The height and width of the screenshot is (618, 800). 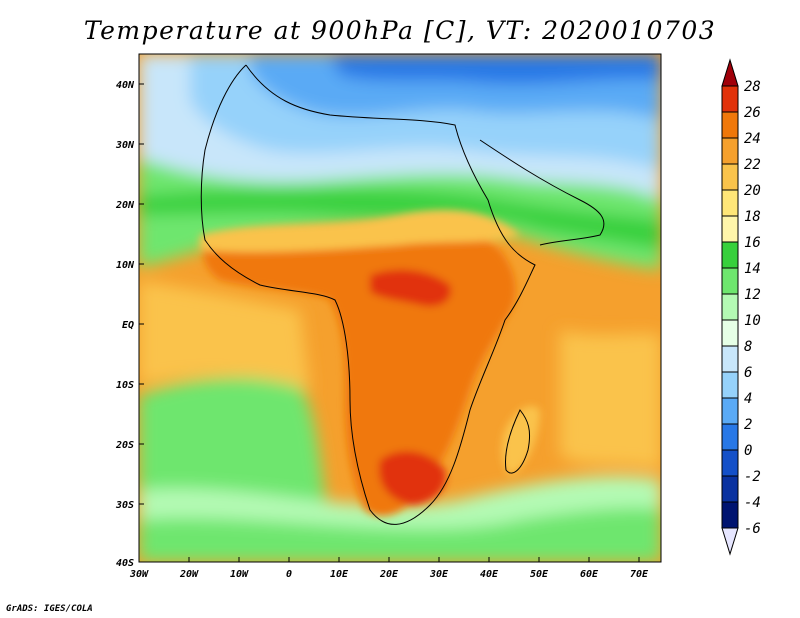 What do you see at coordinates (752, 113) in the screenshot?
I see `colorbar-label: 26` at bounding box center [752, 113].